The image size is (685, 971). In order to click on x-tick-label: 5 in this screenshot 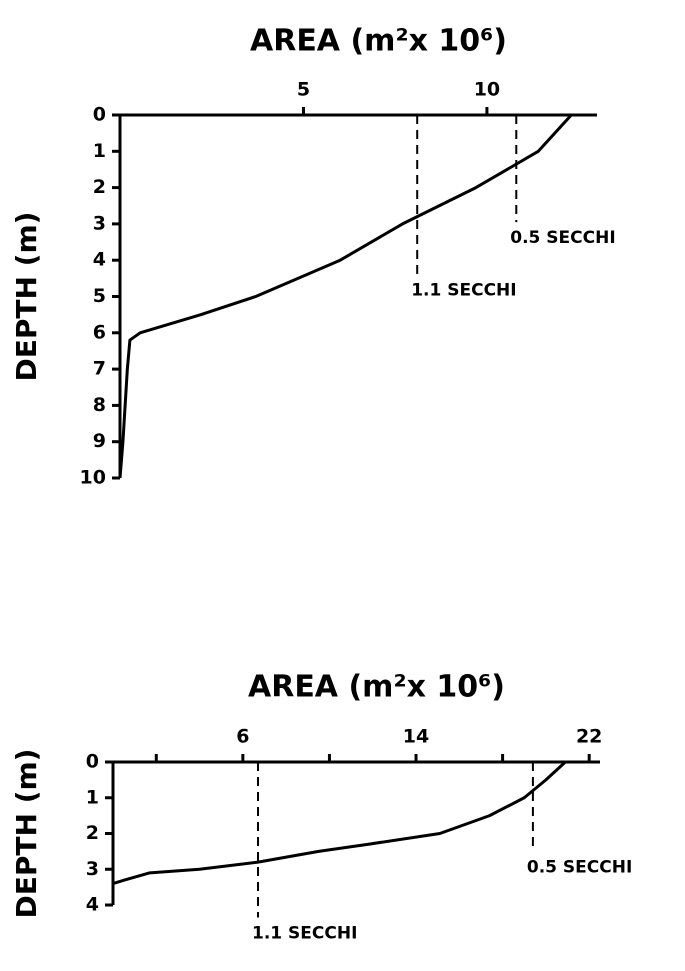, I will do `click(303, 90)`.